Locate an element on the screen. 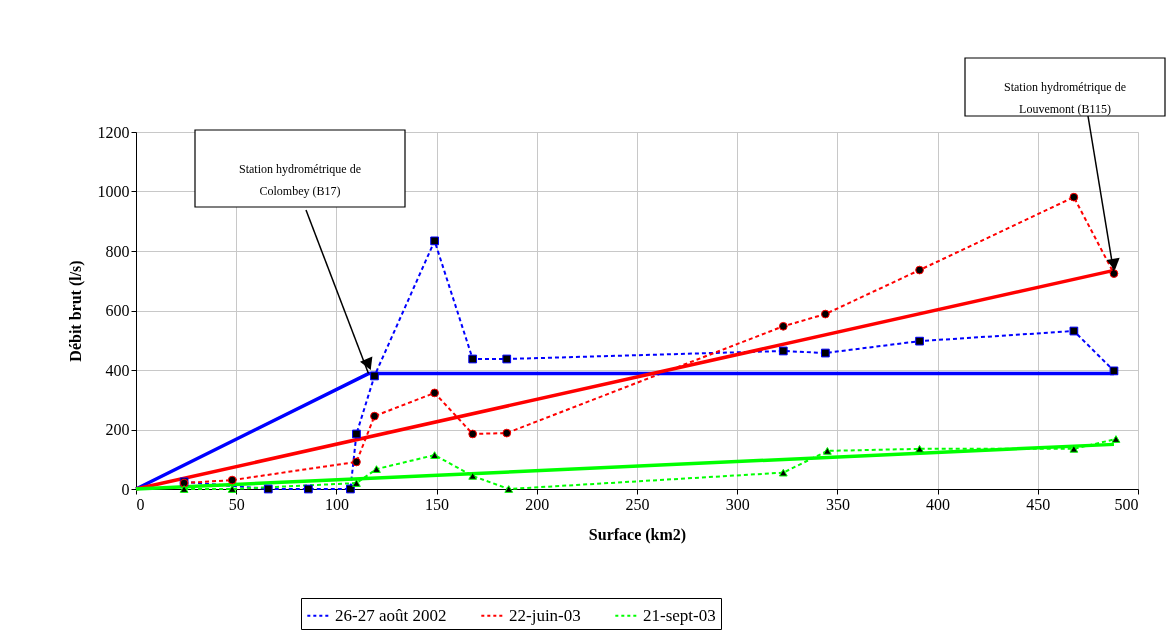 The width and height of the screenshot is (1170, 633). x-tick-label: 300 is located at coordinates (737, 504).